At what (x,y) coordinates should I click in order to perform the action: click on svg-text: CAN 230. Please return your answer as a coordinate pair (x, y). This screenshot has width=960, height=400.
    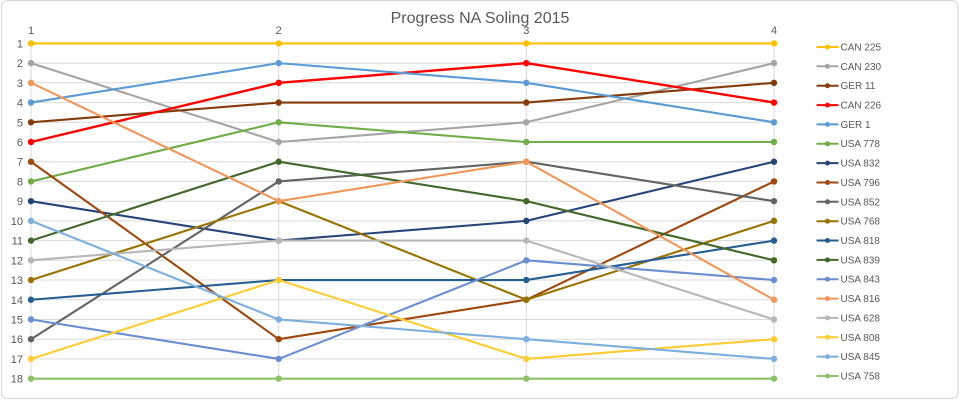
    Looking at the image, I should click on (861, 67).